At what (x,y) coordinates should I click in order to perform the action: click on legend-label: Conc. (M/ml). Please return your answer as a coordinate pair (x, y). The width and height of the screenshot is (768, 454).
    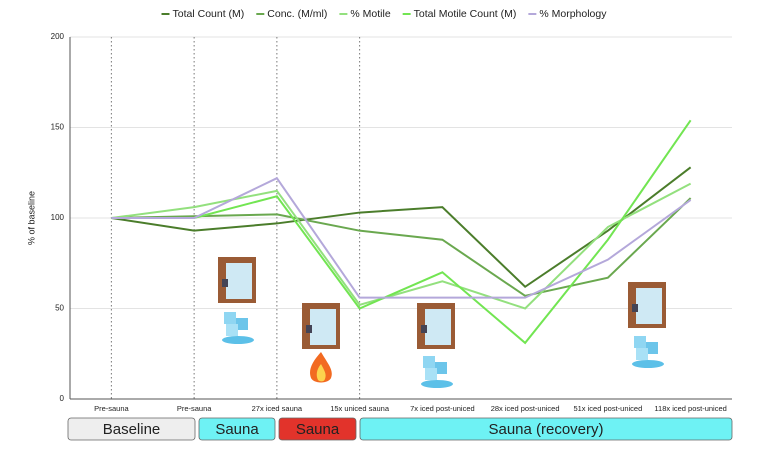
    Looking at the image, I should click on (297, 14).